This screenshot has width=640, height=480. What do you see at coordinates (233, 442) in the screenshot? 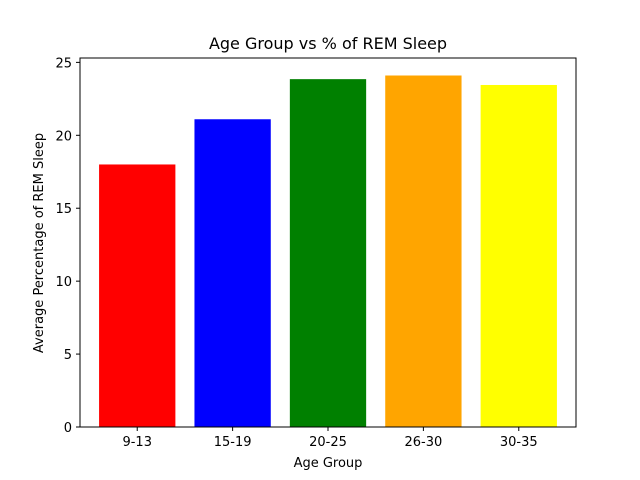
I see `x-tick-label: 15-19` at bounding box center [233, 442].